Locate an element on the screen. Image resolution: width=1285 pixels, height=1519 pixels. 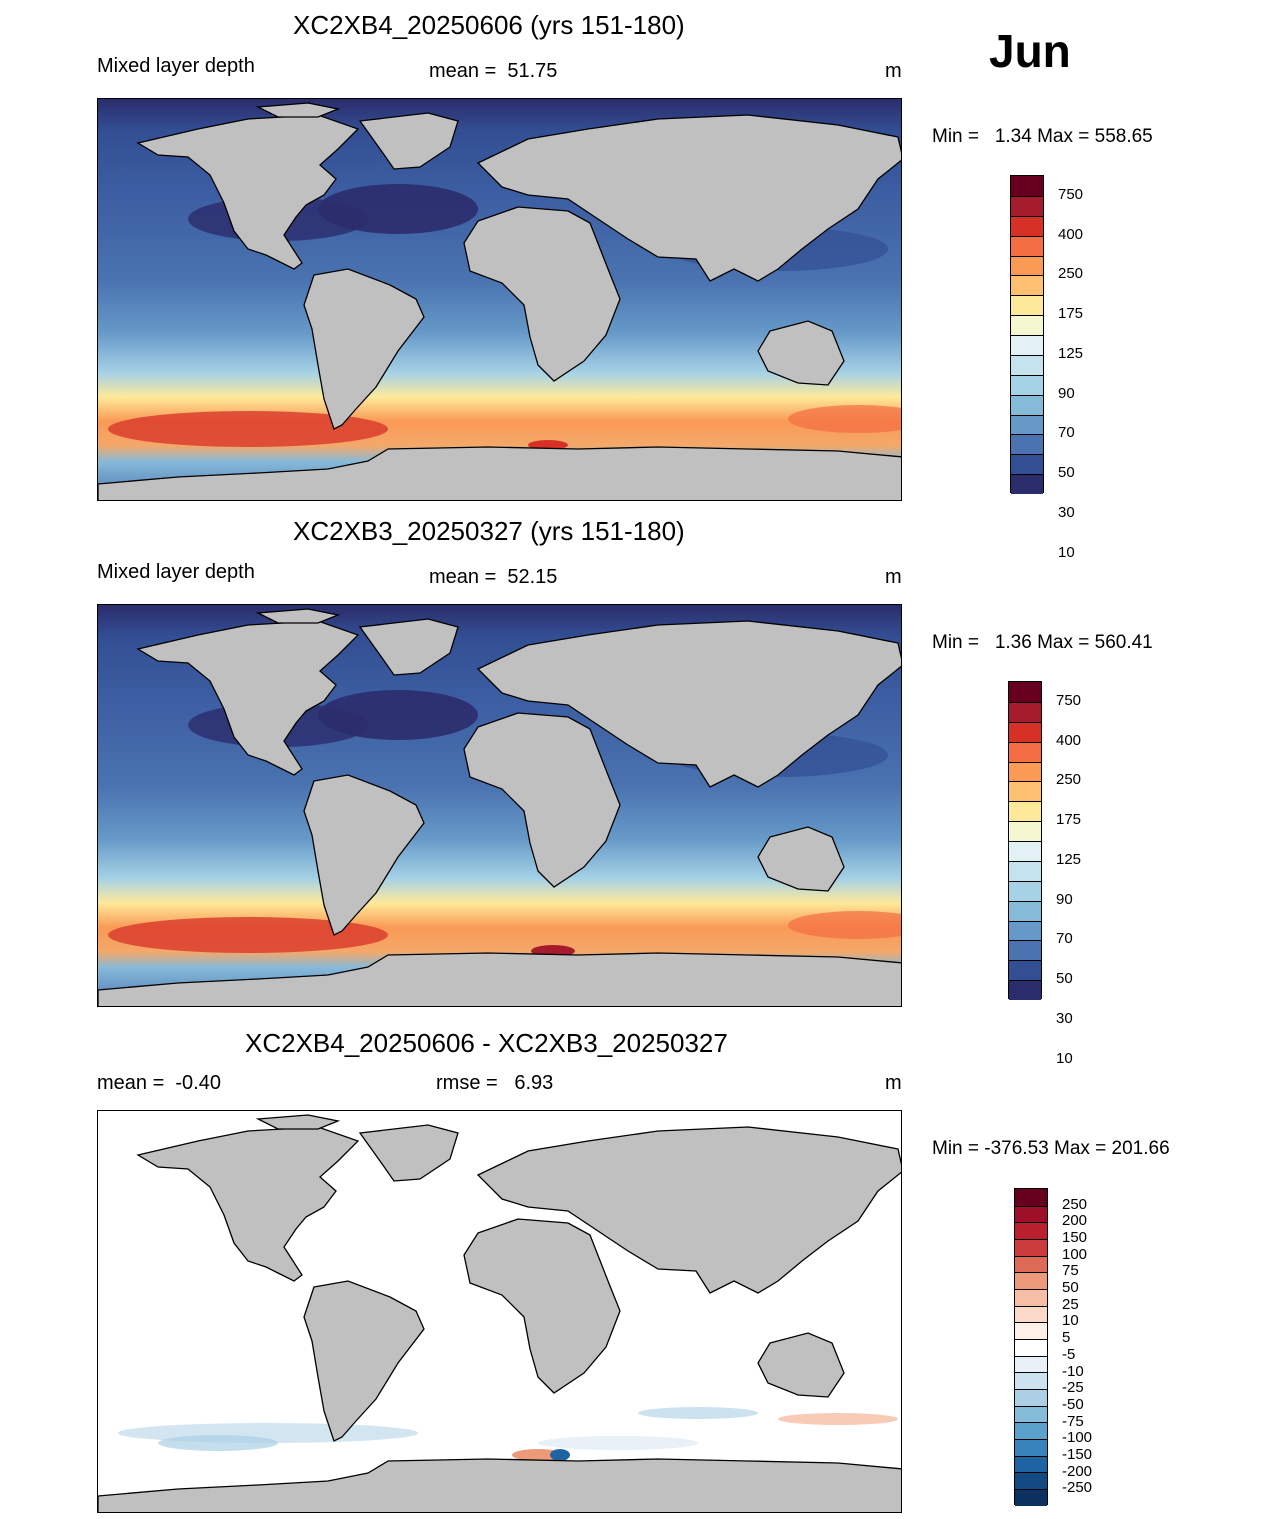
colorbar-label: -50 is located at coordinates (1073, 1404).